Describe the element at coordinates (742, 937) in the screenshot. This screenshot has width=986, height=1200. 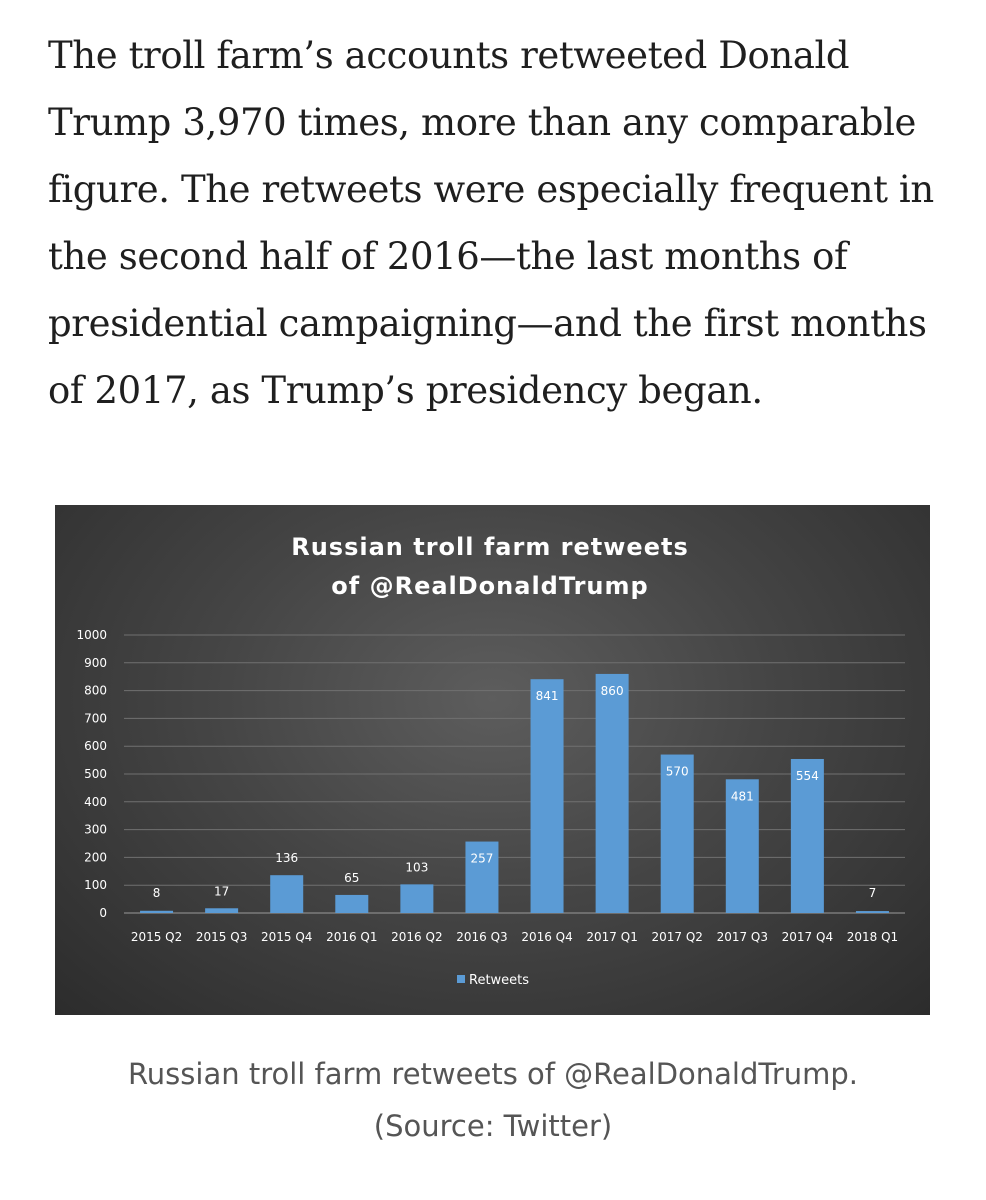
I see `x-tick-label: 2017 Q3` at that location.